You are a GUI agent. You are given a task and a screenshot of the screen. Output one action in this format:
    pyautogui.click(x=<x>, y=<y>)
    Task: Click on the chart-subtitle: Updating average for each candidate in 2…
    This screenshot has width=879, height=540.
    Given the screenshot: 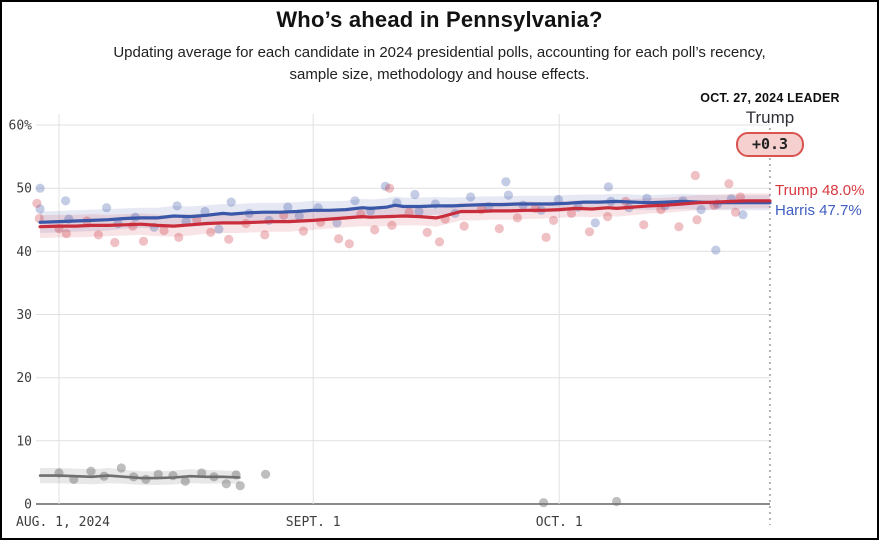 What is the action you would take?
    pyautogui.click(x=439, y=64)
    